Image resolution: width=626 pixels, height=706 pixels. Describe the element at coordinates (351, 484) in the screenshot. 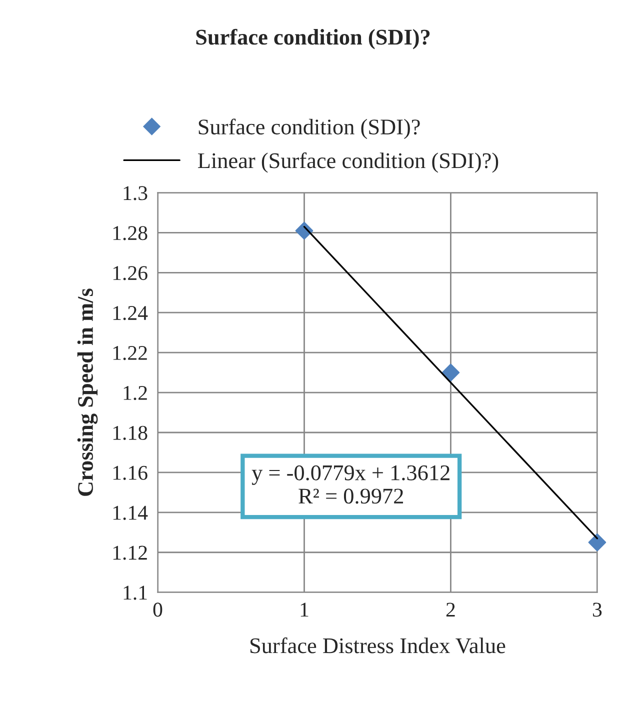

I see `annotation: y = -0.0779x + 1.3612 R² = 0.9972` at that location.